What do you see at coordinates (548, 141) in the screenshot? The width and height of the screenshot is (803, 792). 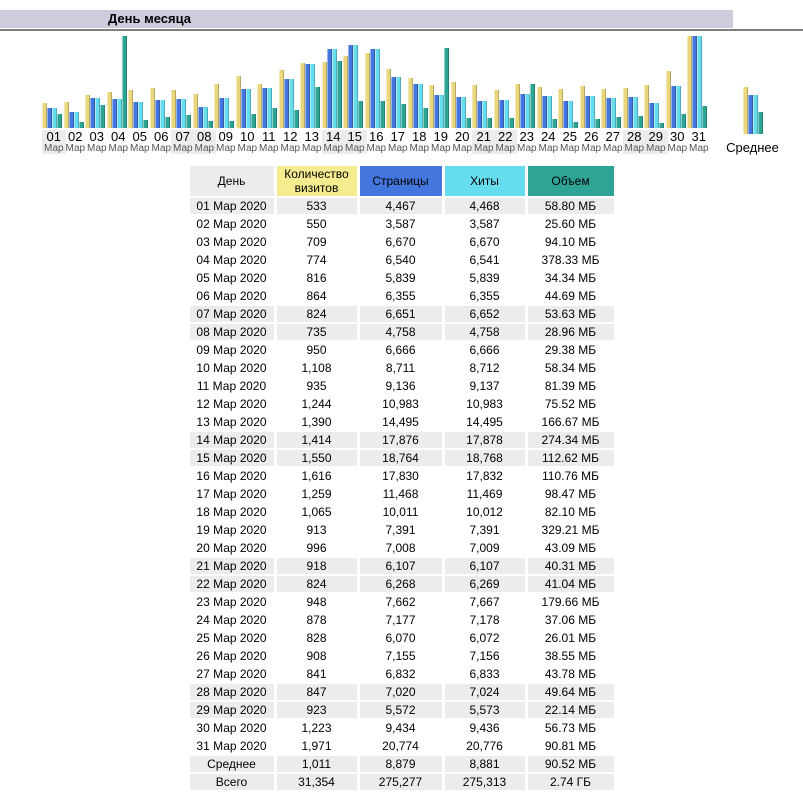 I see `chart-day-label: 24 Мар` at bounding box center [548, 141].